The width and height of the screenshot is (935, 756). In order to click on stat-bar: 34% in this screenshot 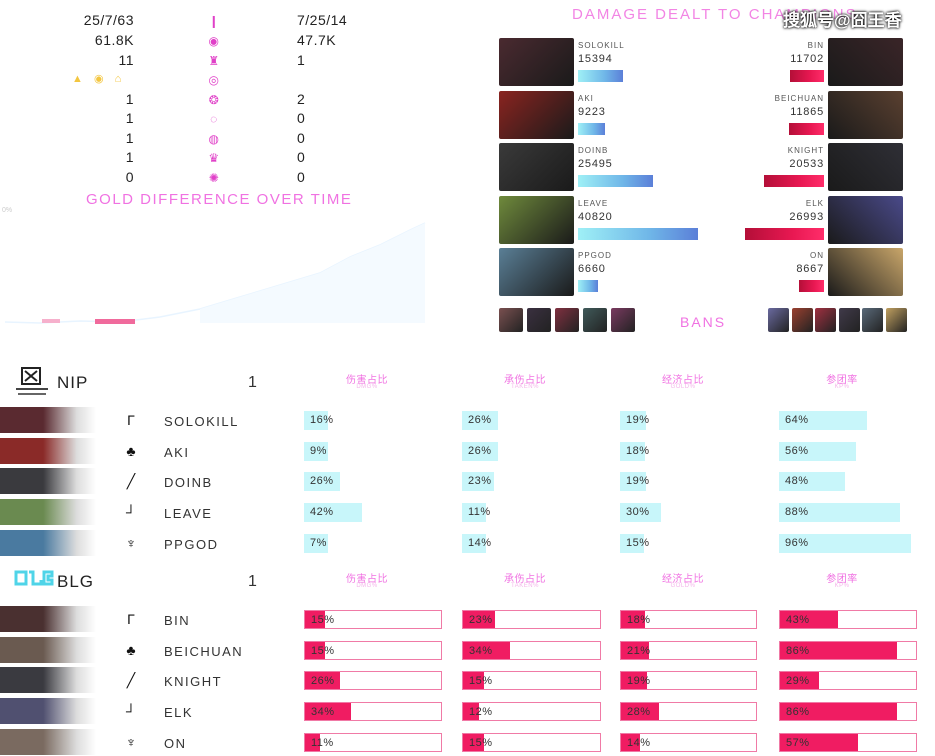, I will do `click(373, 712)`.